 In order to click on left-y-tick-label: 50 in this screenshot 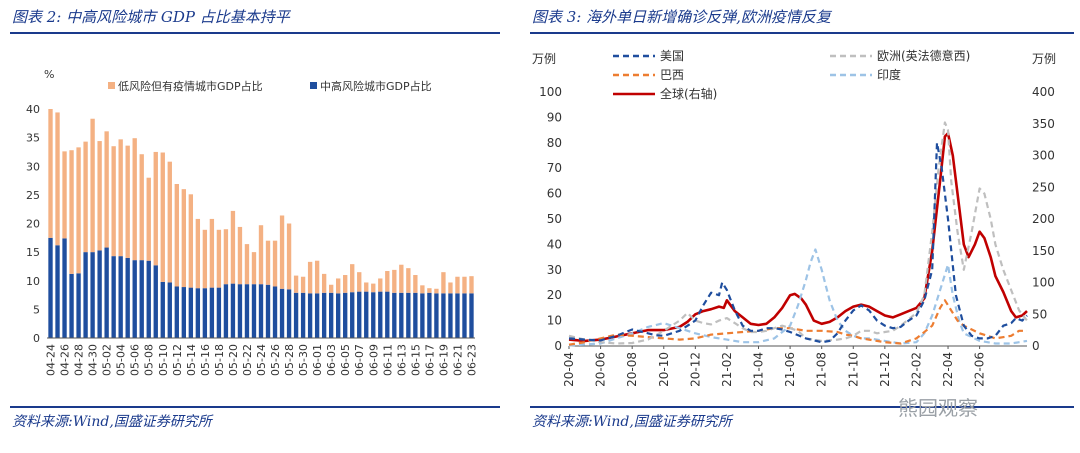, I will do `click(554, 219)`.